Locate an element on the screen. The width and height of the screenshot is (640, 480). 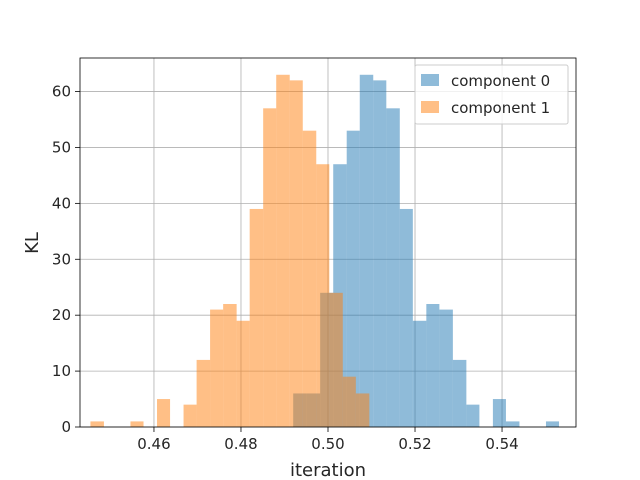
y-tick-label: 20 is located at coordinates (61, 315).